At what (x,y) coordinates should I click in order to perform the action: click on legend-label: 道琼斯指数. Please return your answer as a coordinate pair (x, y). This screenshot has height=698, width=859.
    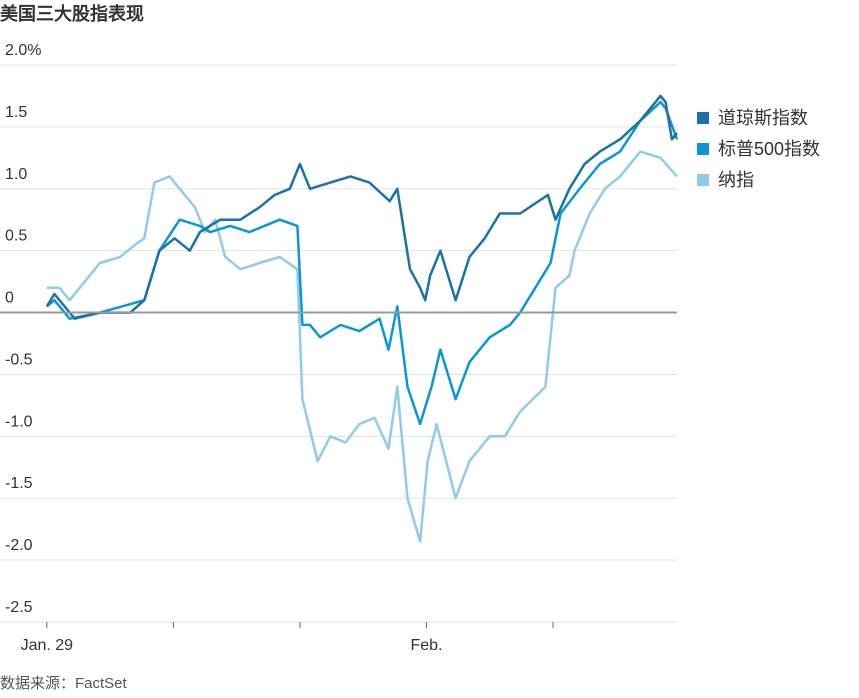
    Looking at the image, I should click on (763, 118).